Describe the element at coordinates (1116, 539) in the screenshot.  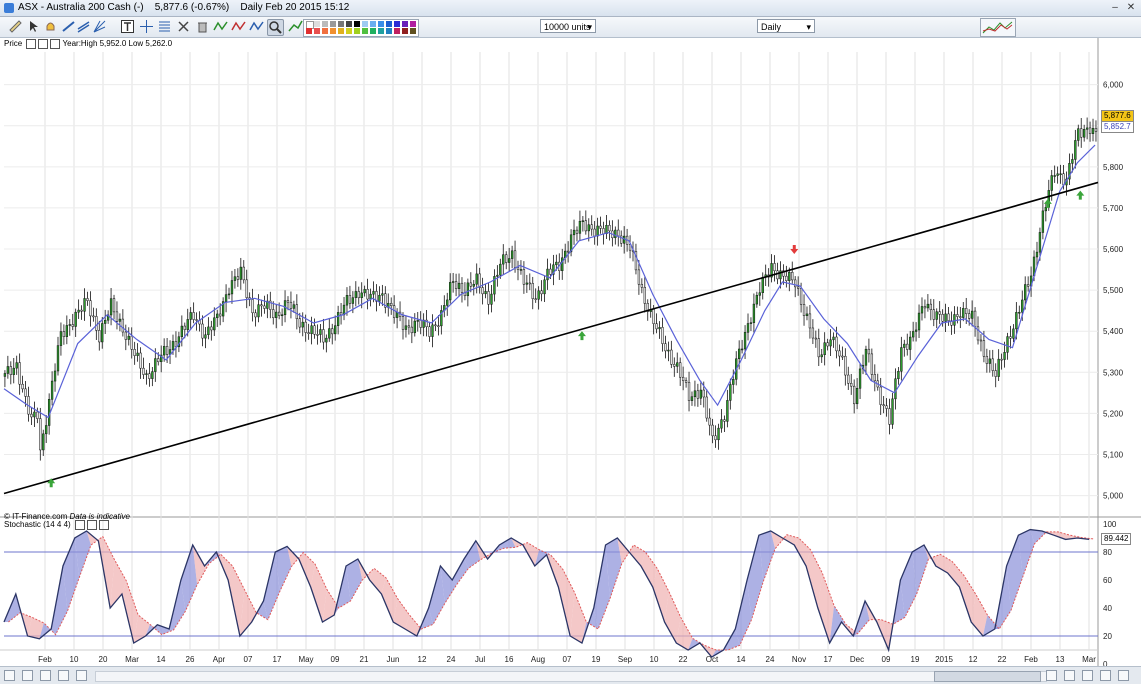
I see `stoch-value-box: 89.442` at that location.